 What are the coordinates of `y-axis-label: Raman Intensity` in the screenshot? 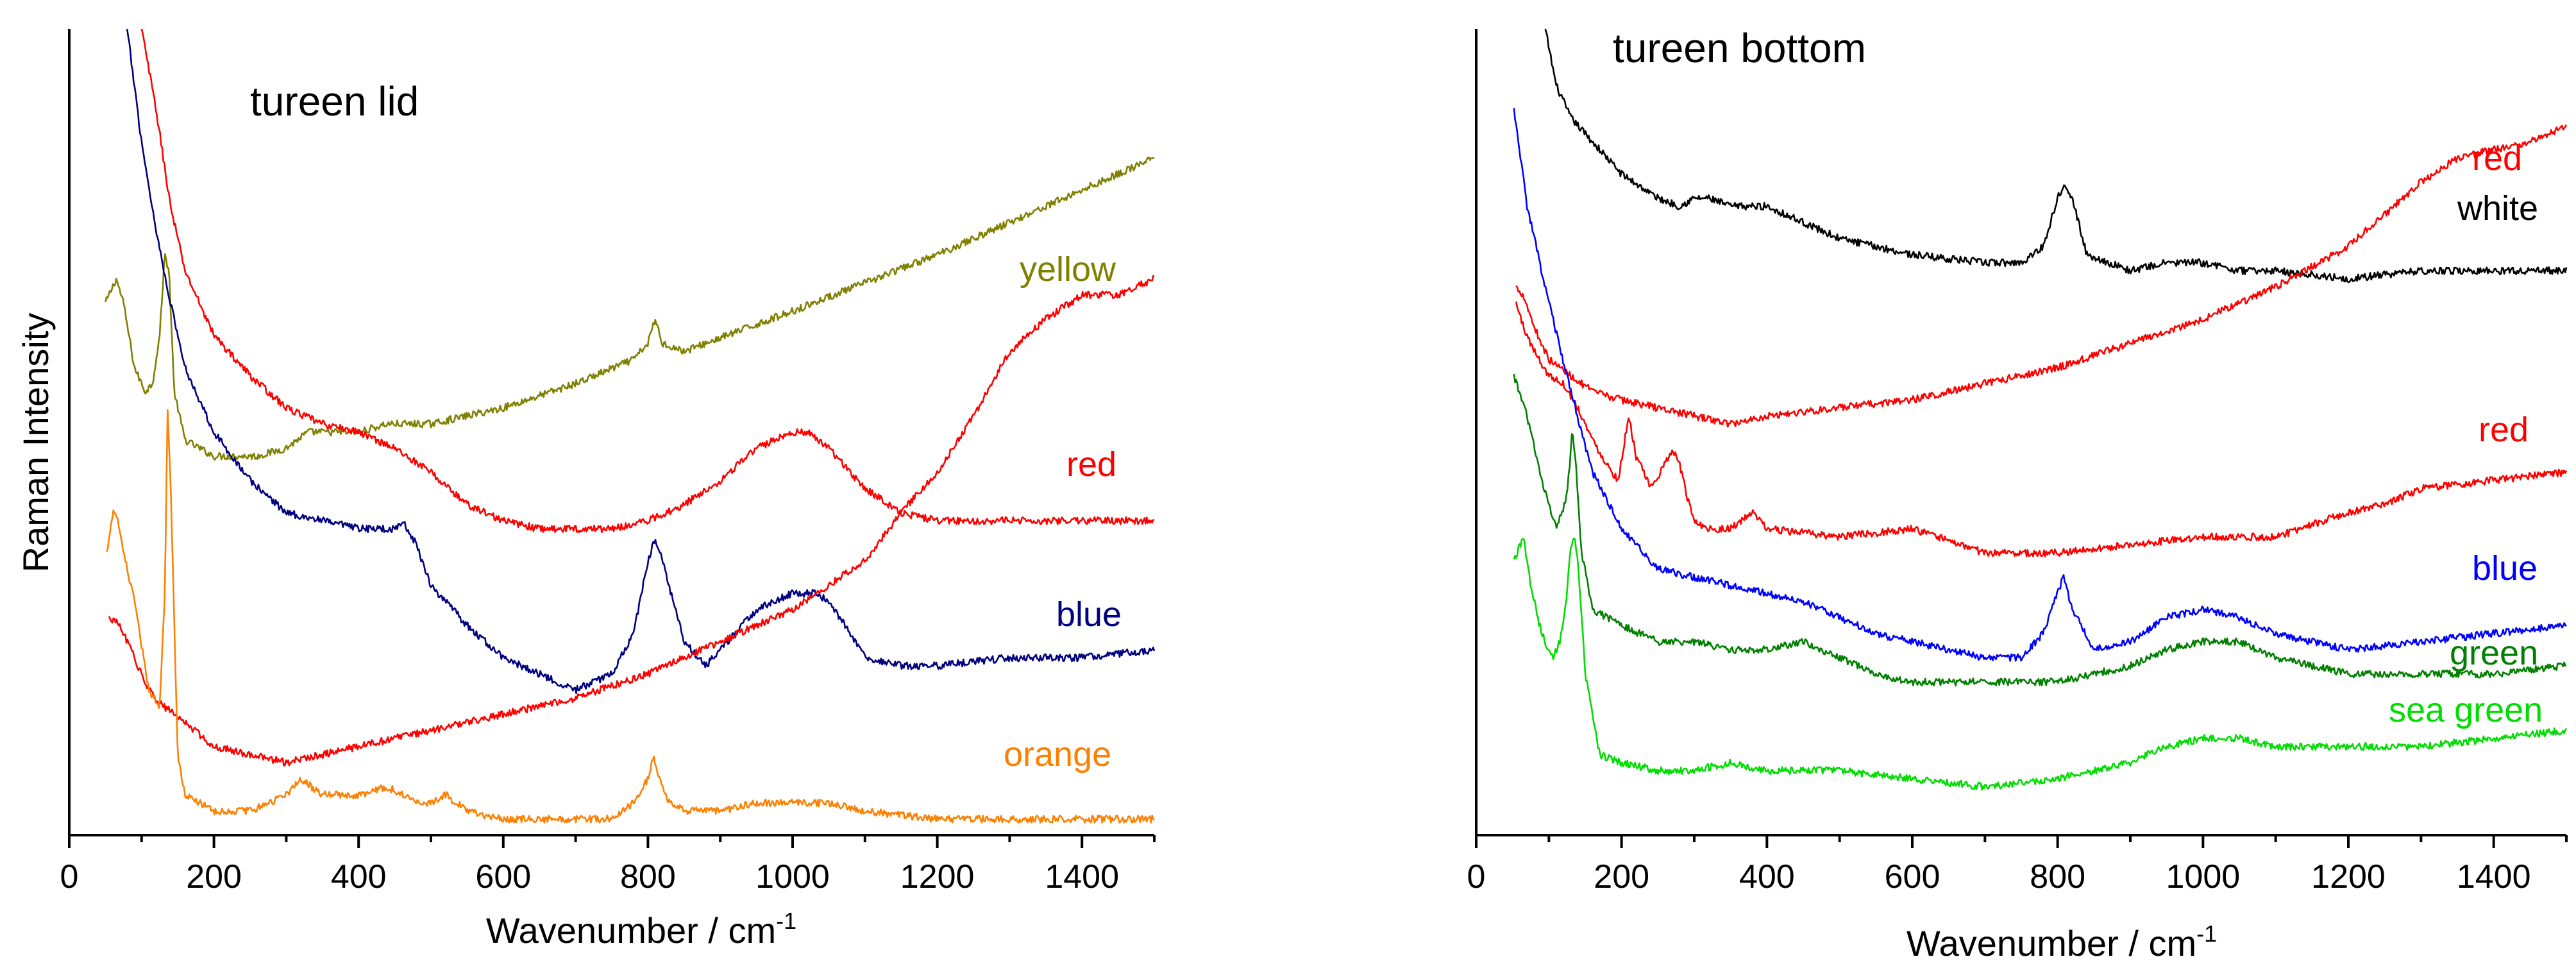 It's located at (35, 443).